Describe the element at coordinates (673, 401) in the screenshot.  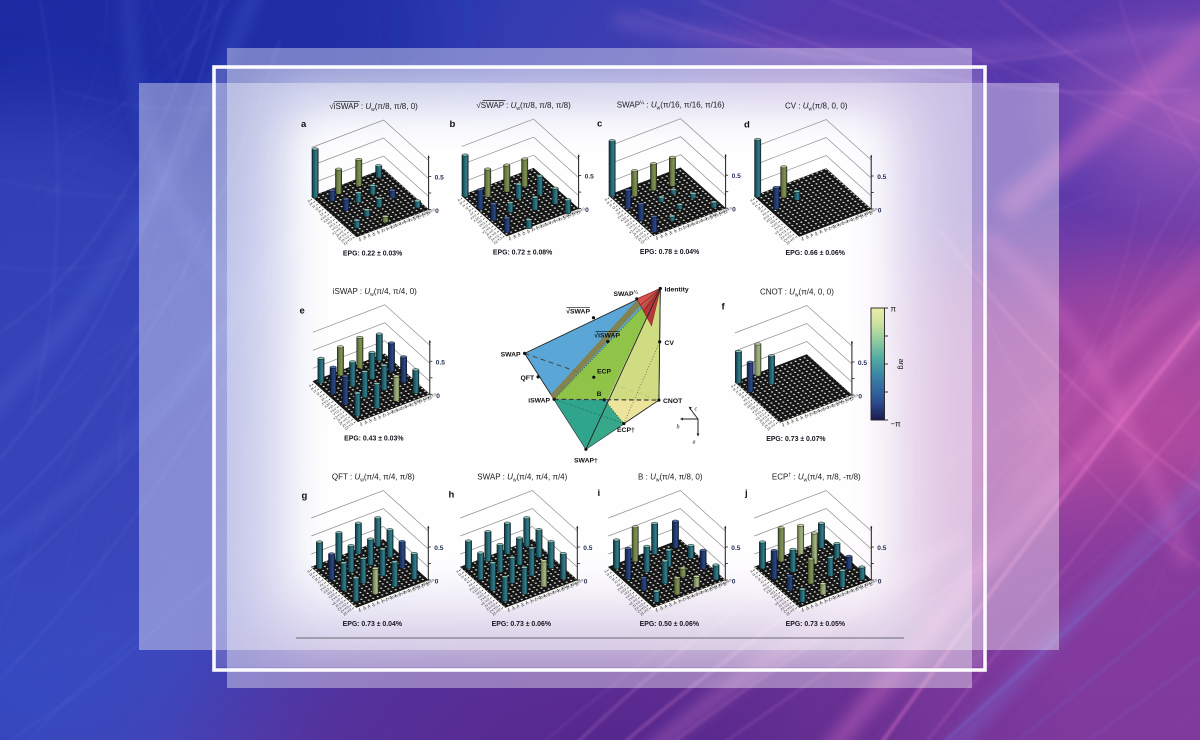
I see `svg-text: CNOT` at that location.